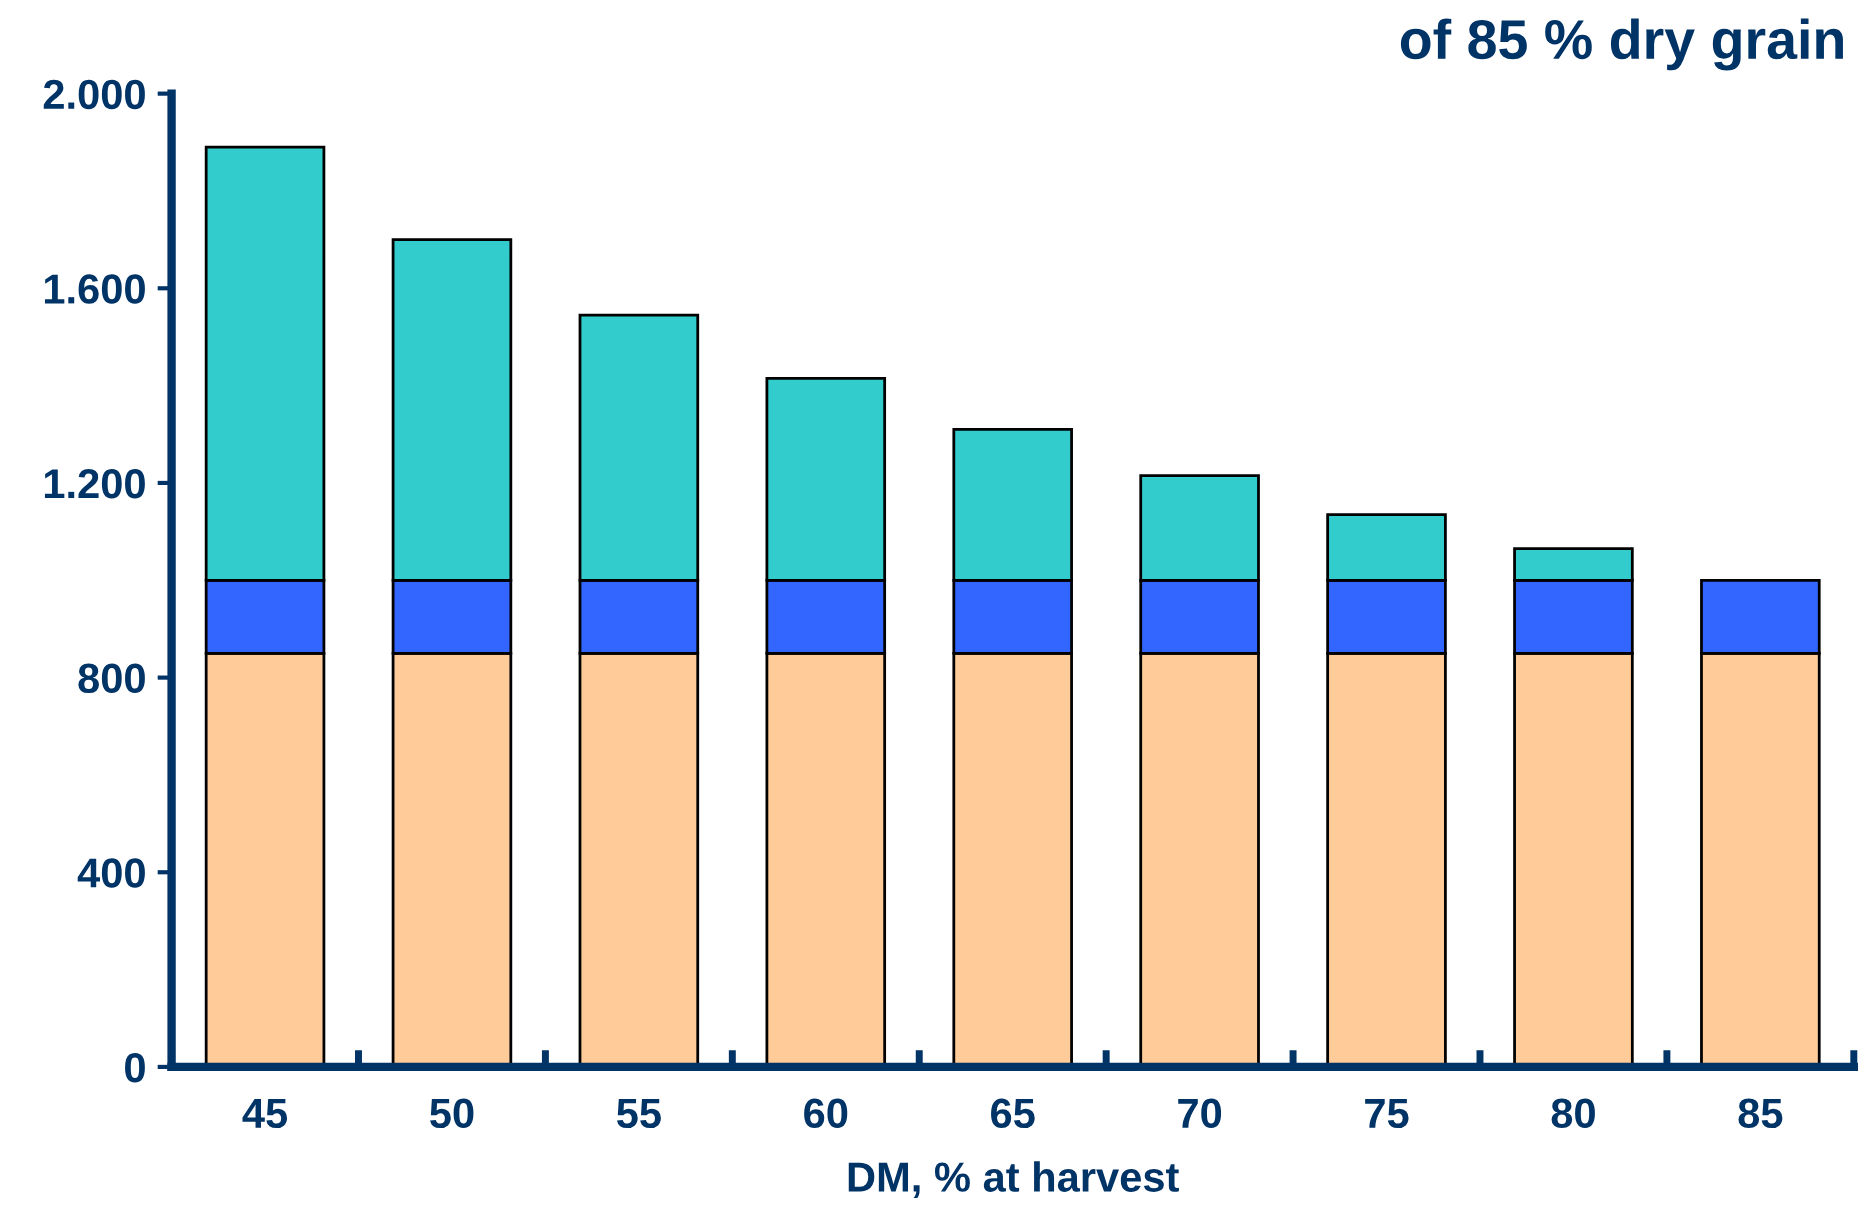  Describe the element at coordinates (94, 94) in the screenshot. I see `y-tick-label: 2.000` at that location.